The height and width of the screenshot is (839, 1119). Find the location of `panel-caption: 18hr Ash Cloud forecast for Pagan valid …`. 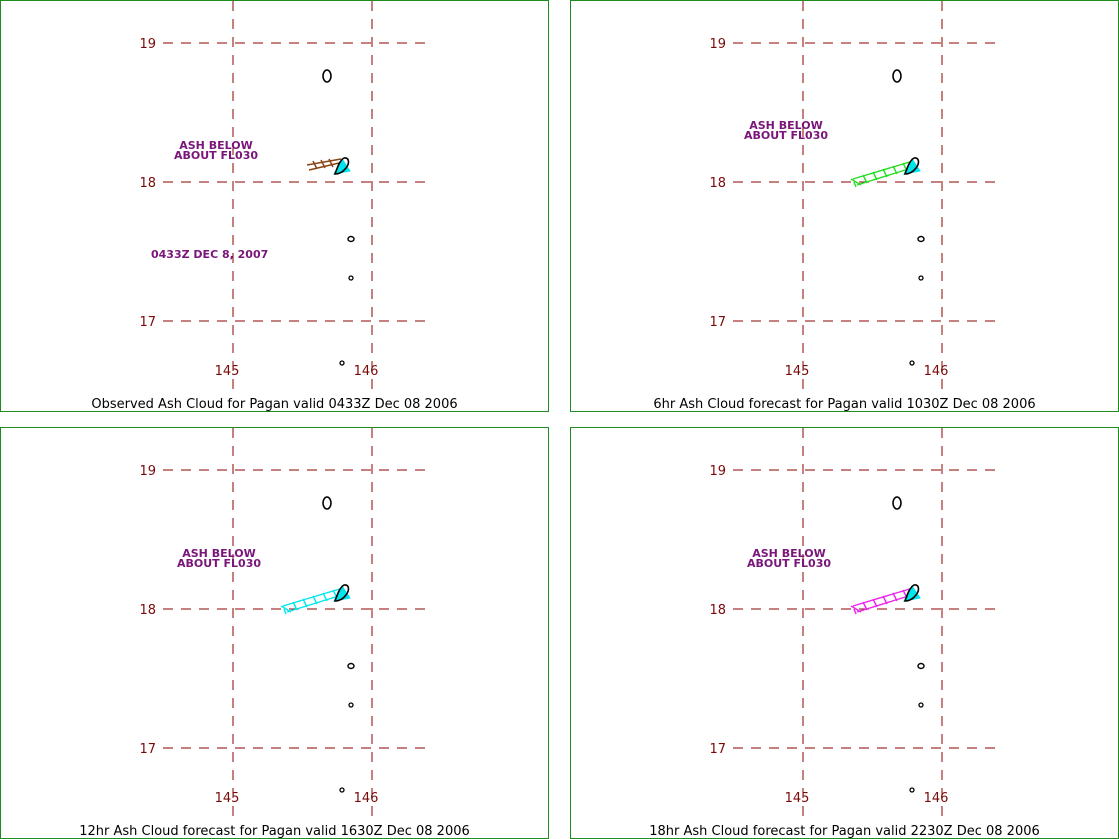

panel-caption: 18hr Ash Cloud forecast for Pagan valid … is located at coordinates (844, 831).